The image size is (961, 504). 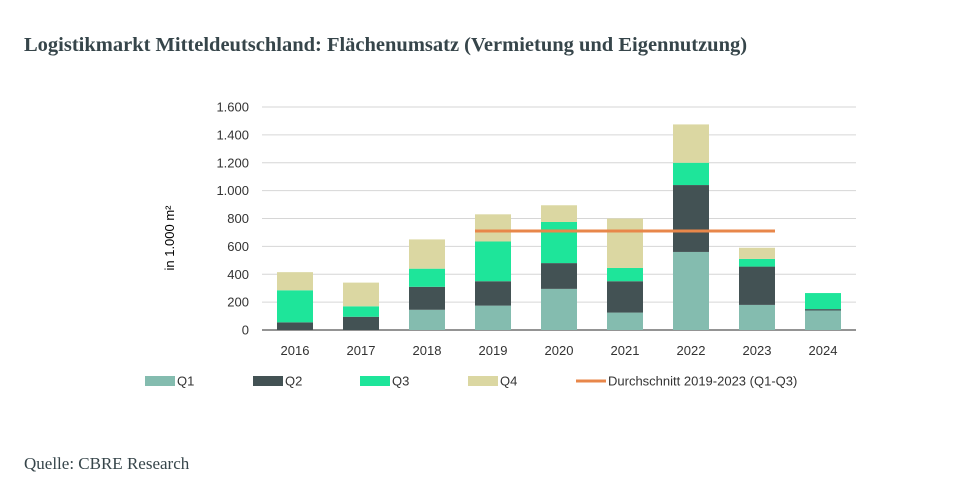 What do you see at coordinates (238, 274) in the screenshot?
I see `y-tick-label: 400` at bounding box center [238, 274].